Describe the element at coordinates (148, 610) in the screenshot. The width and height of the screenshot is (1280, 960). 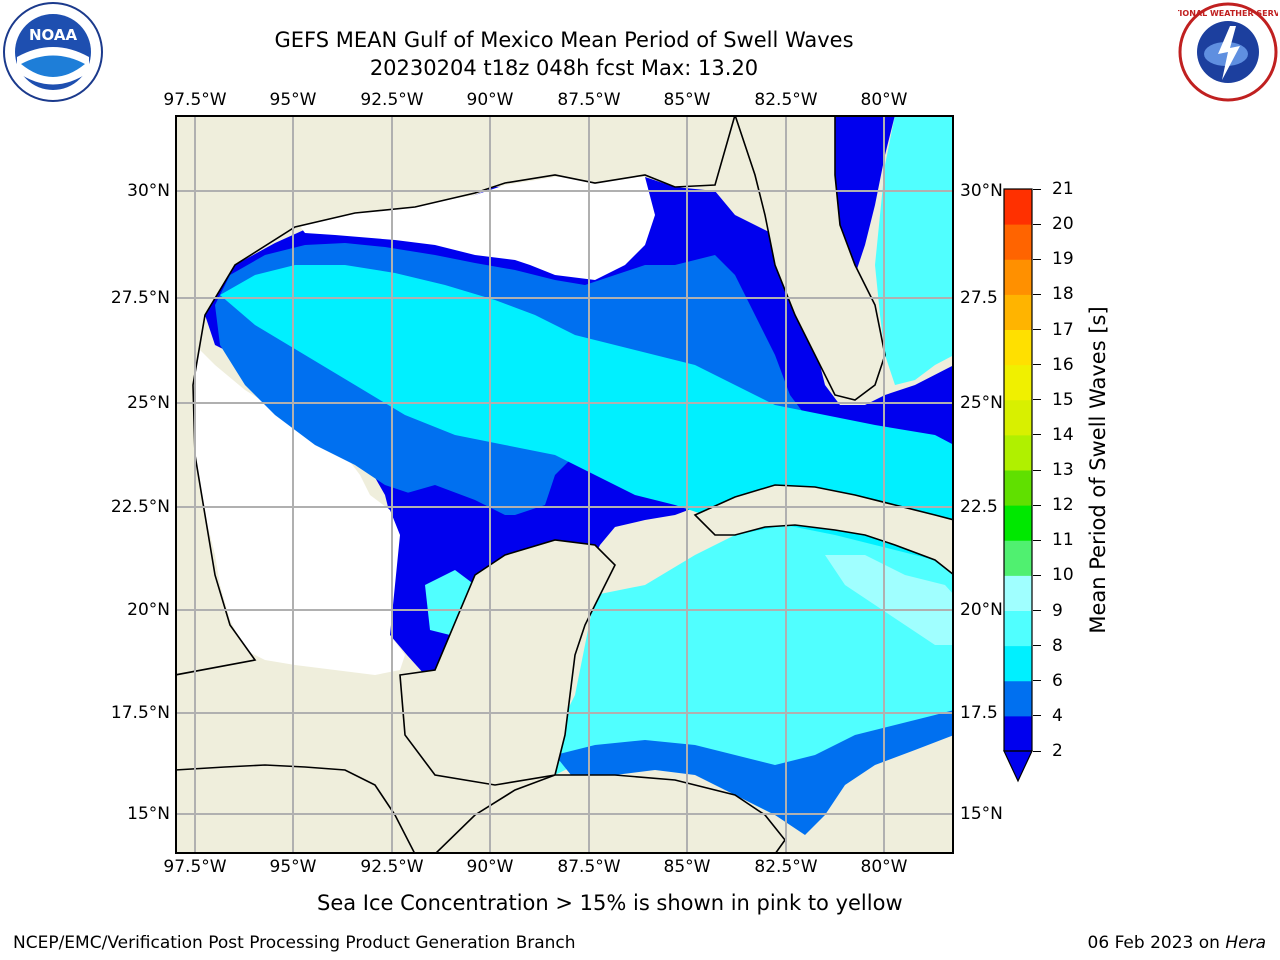
I see `lat-tick-left: 20°N` at that location.